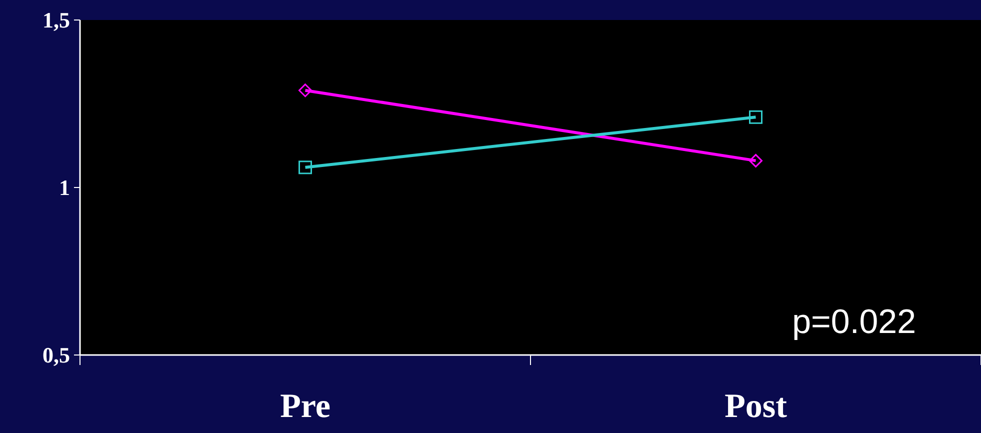 Image resolution: width=981 pixels, height=433 pixels. What do you see at coordinates (756, 406) in the screenshot?
I see `x-tick-label: Post` at bounding box center [756, 406].